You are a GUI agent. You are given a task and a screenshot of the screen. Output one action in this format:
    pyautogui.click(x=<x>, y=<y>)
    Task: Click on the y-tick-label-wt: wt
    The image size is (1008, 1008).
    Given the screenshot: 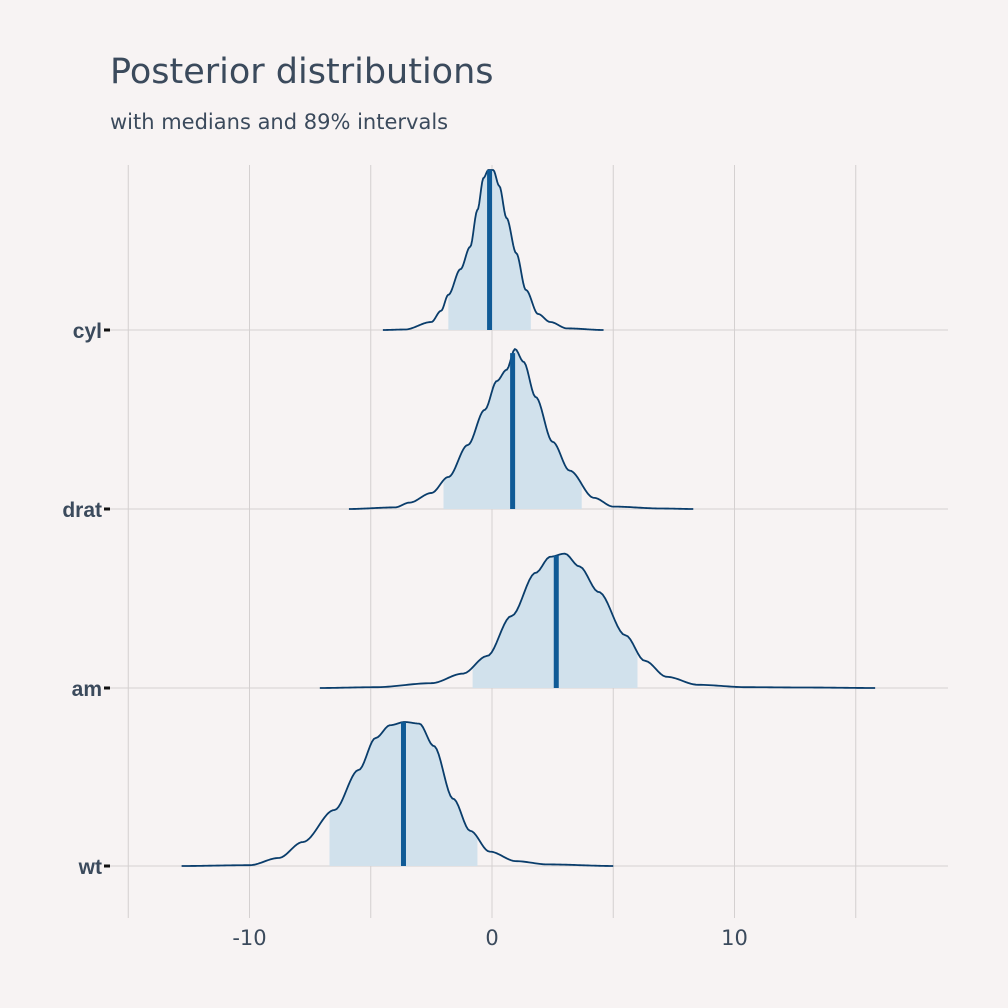 What is the action you would take?
    pyautogui.click(x=90, y=867)
    